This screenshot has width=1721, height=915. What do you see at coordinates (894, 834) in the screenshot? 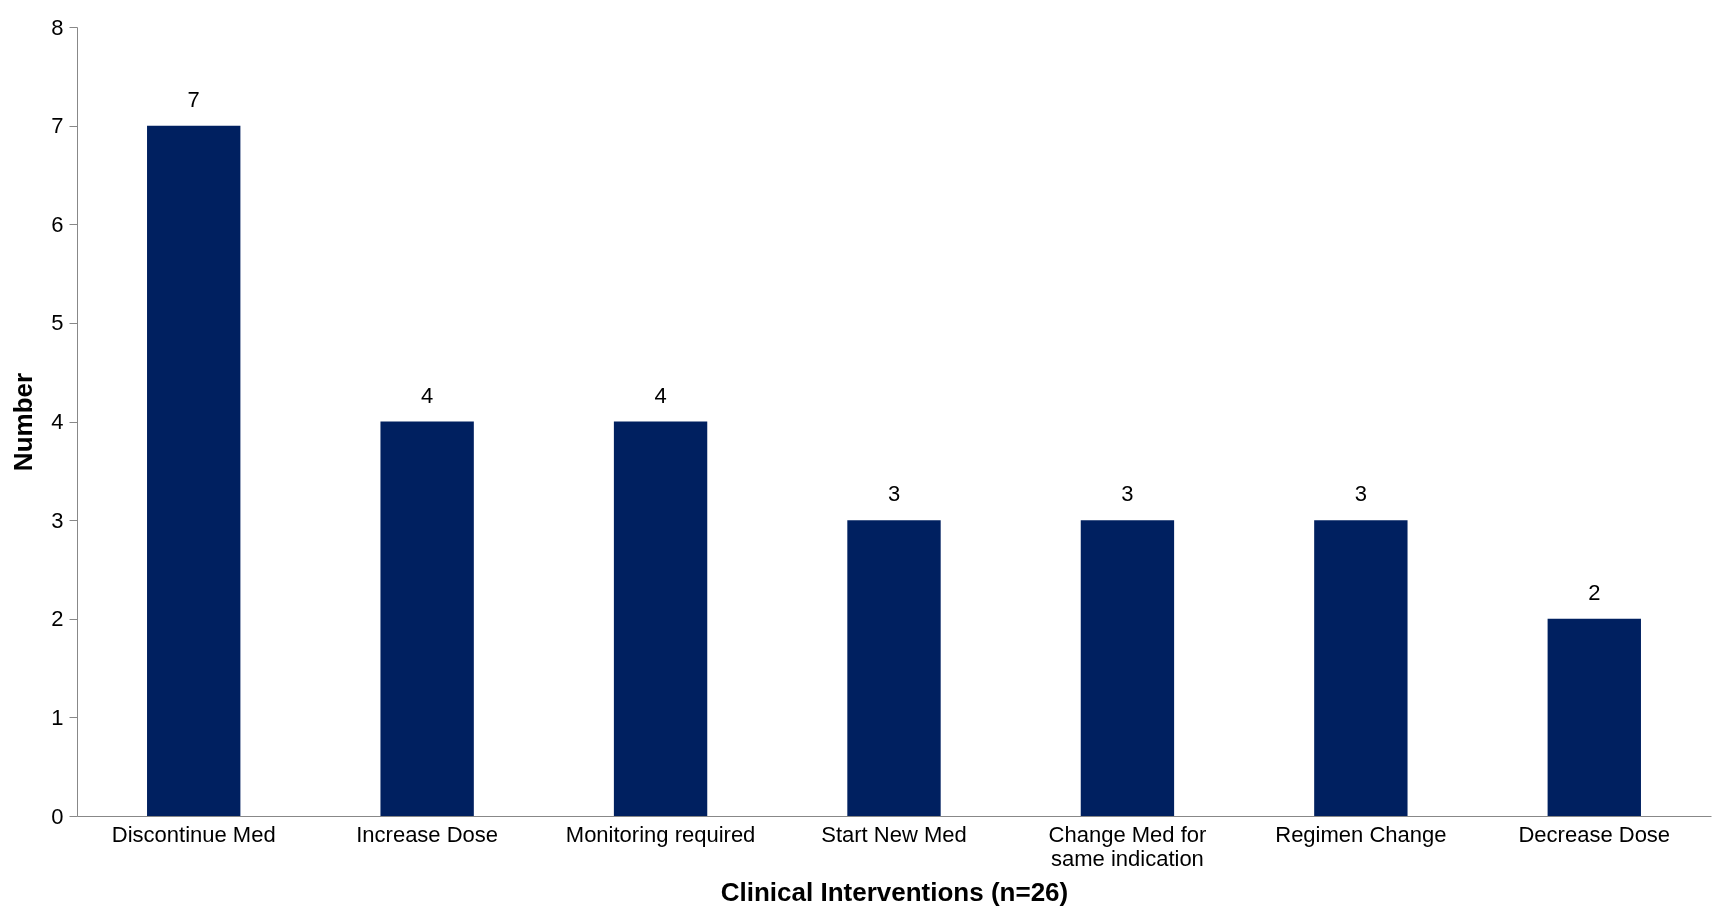
I see `x-tick-label: Start New Med` at bounding box center [894, 834].